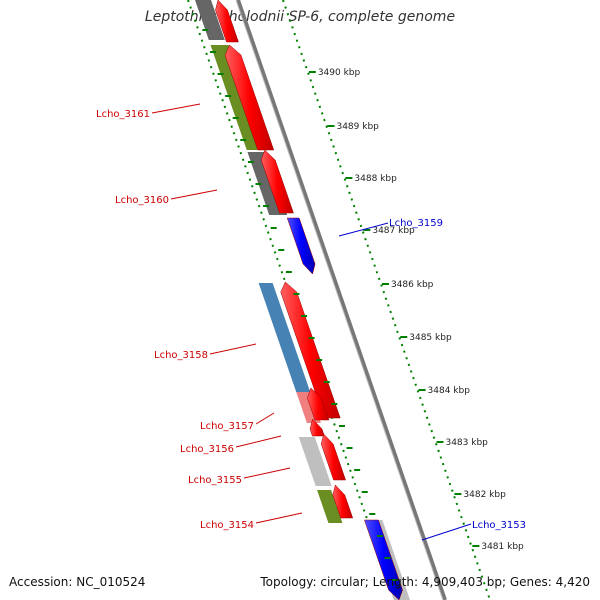 Image resolution: width=600 pixels, height=600 pixels. What do you see at coordinates (207, 449) in the screenshot?
I see `gene-label: Lcho_3156` at bounding box center [207, 449].